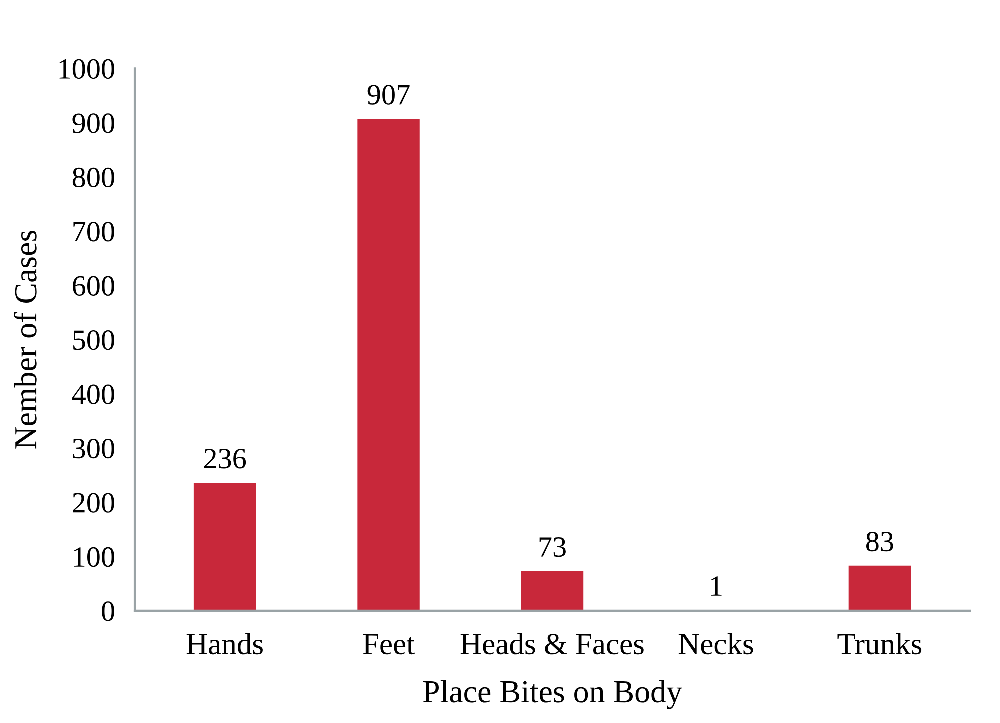 This screenshot has width=1000, height=723. Describe the element at coordinates (389, 644) in the screenshot. I see `x-tick-label: Feet` at that location.